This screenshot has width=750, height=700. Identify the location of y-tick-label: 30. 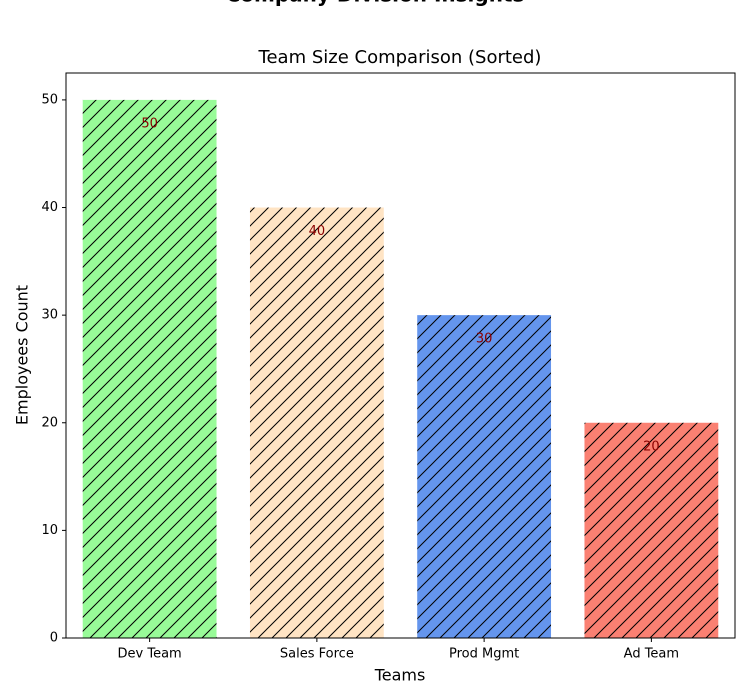
(49, 315).